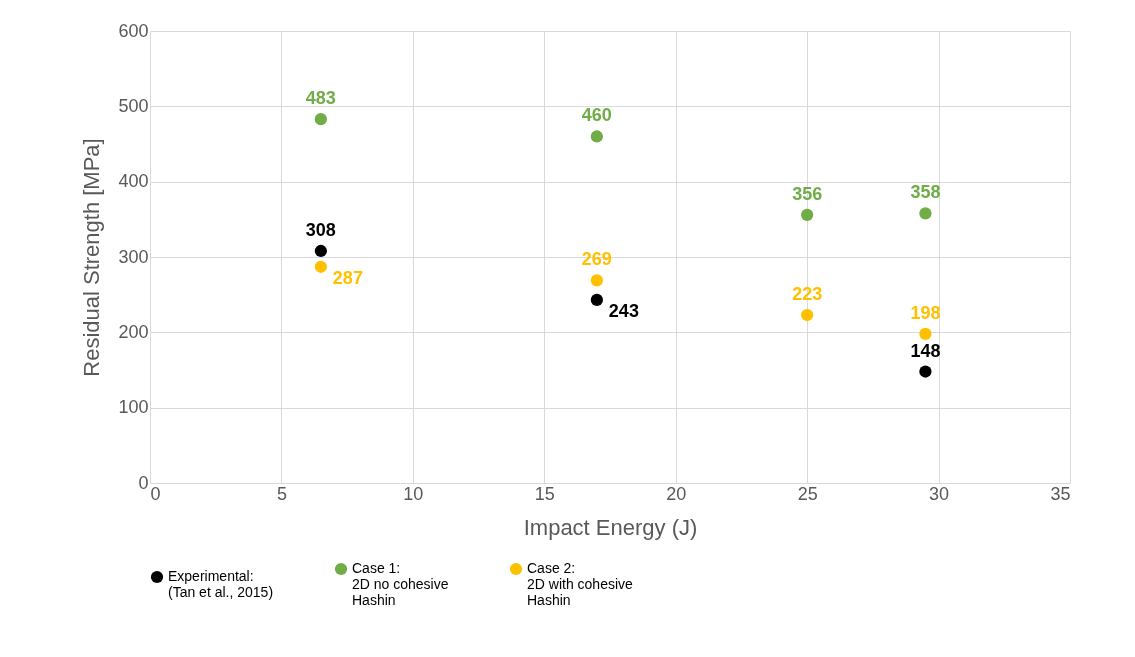 The image size is (1135, 657). Describe the element at coordinates (610, 527) in the screenshot. I see `x-axis-title: Impact Energy (J)` at that location.